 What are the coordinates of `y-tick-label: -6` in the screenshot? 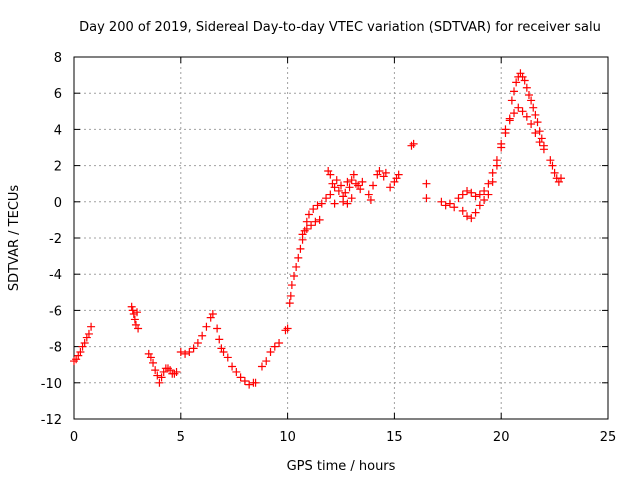 It's located at (55, 311).